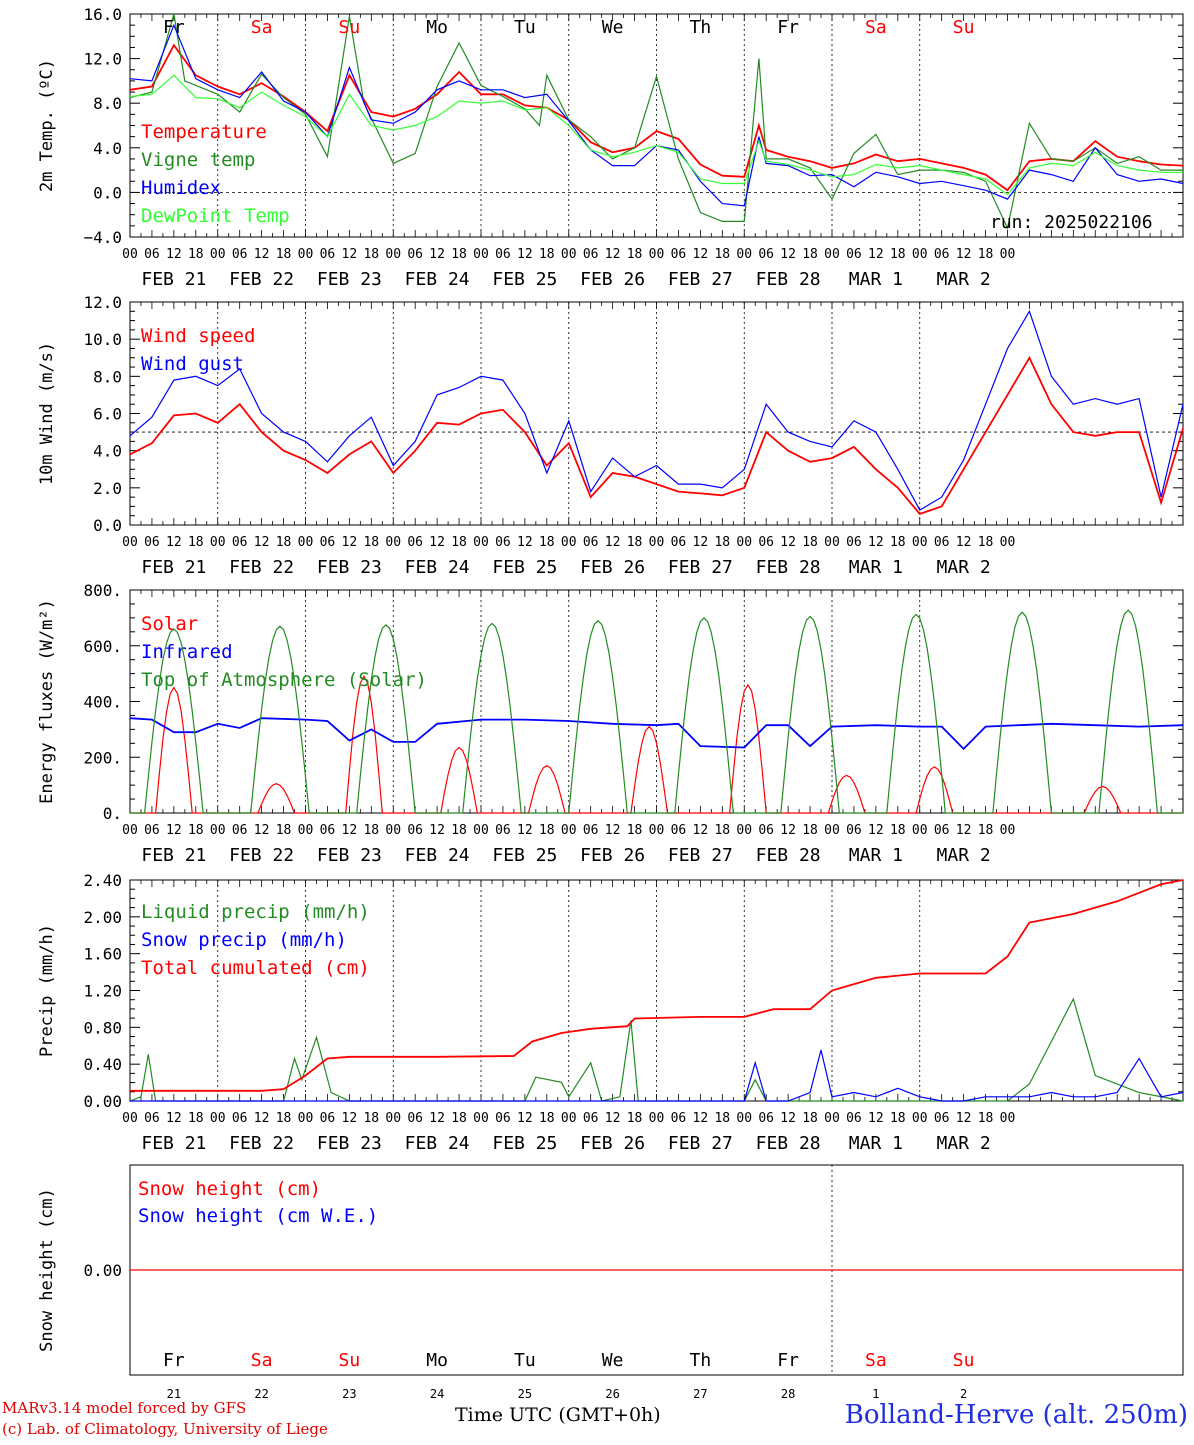 This screenshot has height=1445, width=1194. What do you see at coordinates (102, 237) in the screenshot?
I see `y-tick-label: −4.0` at bounding box center [102, 237].